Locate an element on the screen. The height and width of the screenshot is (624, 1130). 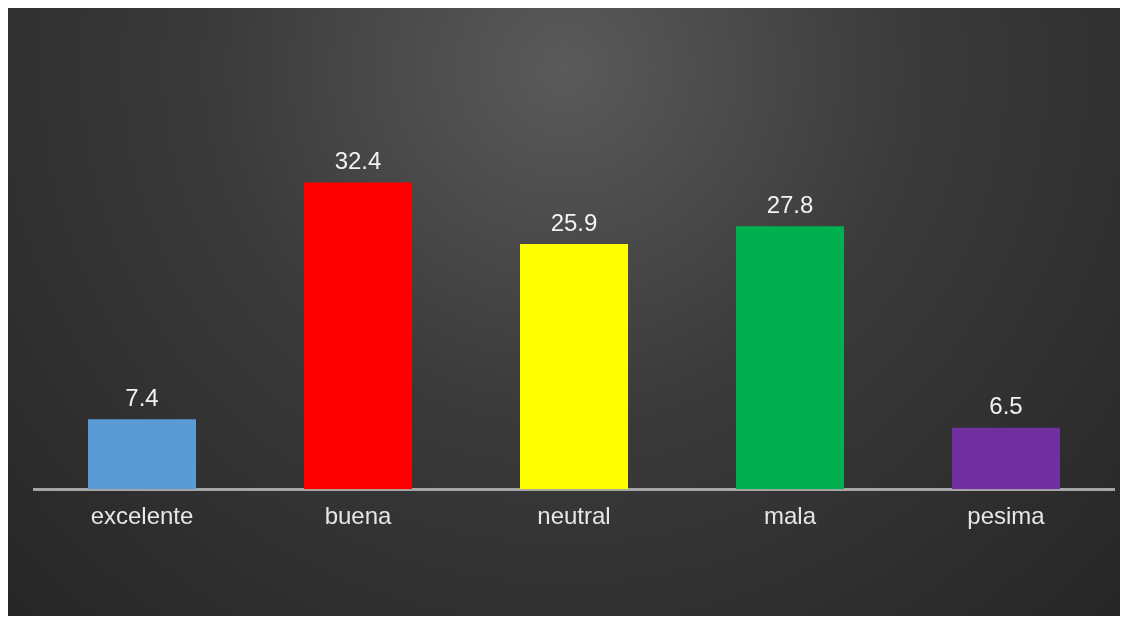
x-tick-label: pesima is located at coordinates (1006, 516).